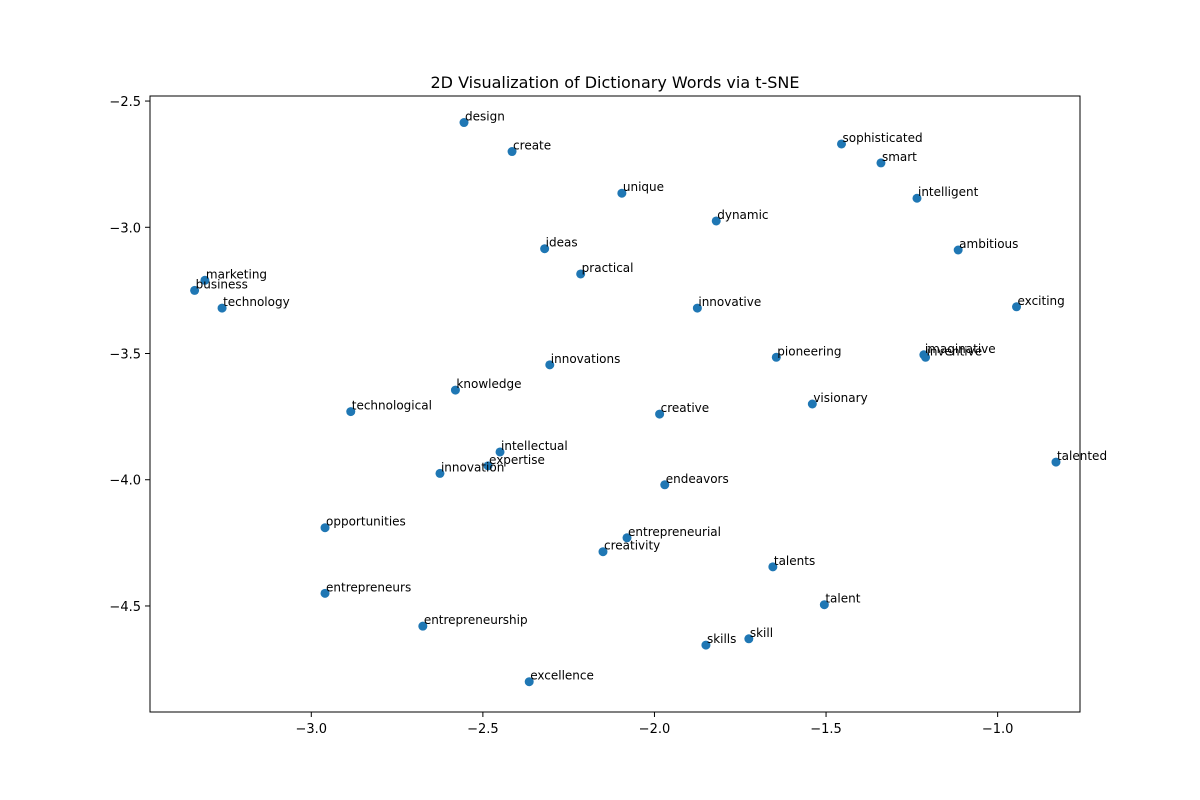 Image resolution: width=1200 pixels, height=800 pixels. Describe the element at coordinates (926, 357) in the screenshot. I see `data-point-inventive` at that location.